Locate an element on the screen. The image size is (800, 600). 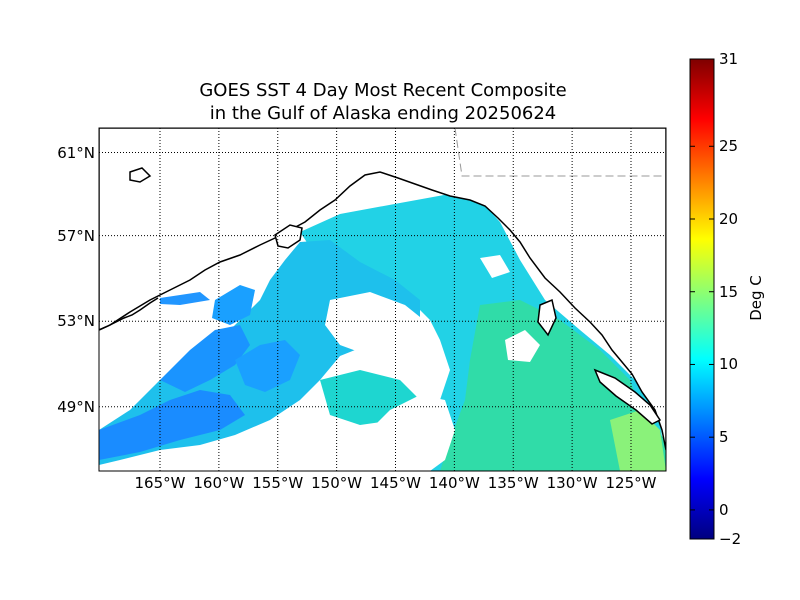
longitude-label: 160°W is located at coordinates (219, 483).